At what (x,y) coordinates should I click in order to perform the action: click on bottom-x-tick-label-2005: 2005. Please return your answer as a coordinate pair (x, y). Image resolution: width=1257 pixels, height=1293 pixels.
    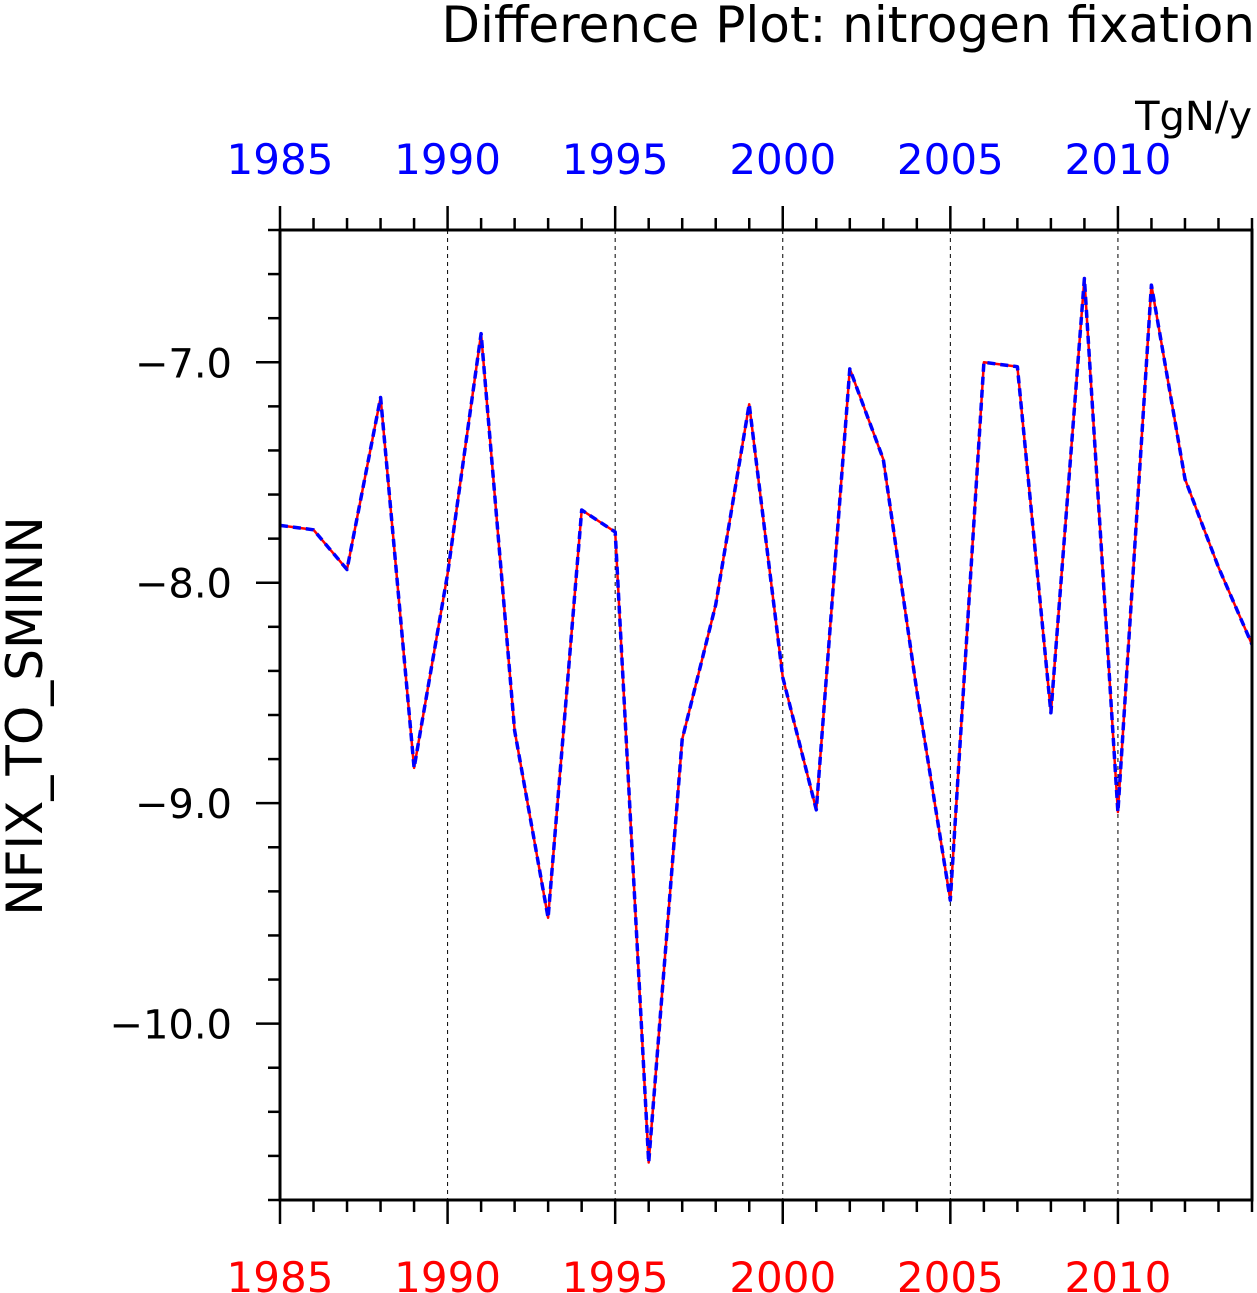
    Looking at the image, I should click on (950, 1273).